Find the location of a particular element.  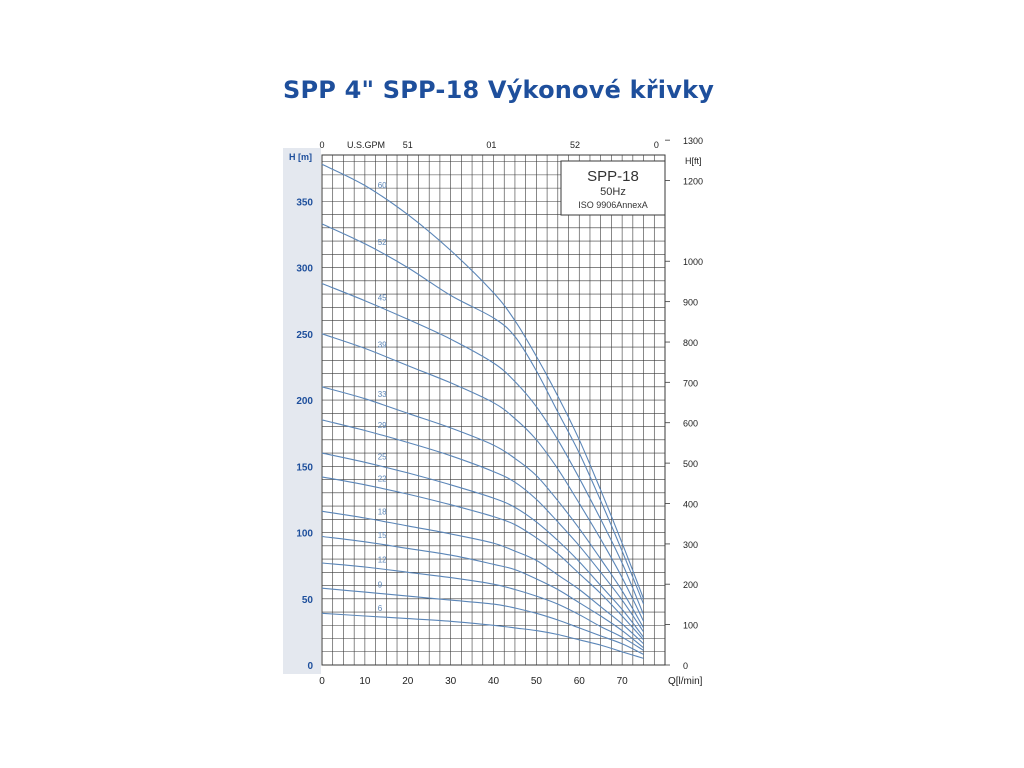

curve-label-15: 15 is located at coordinates (382, 535).